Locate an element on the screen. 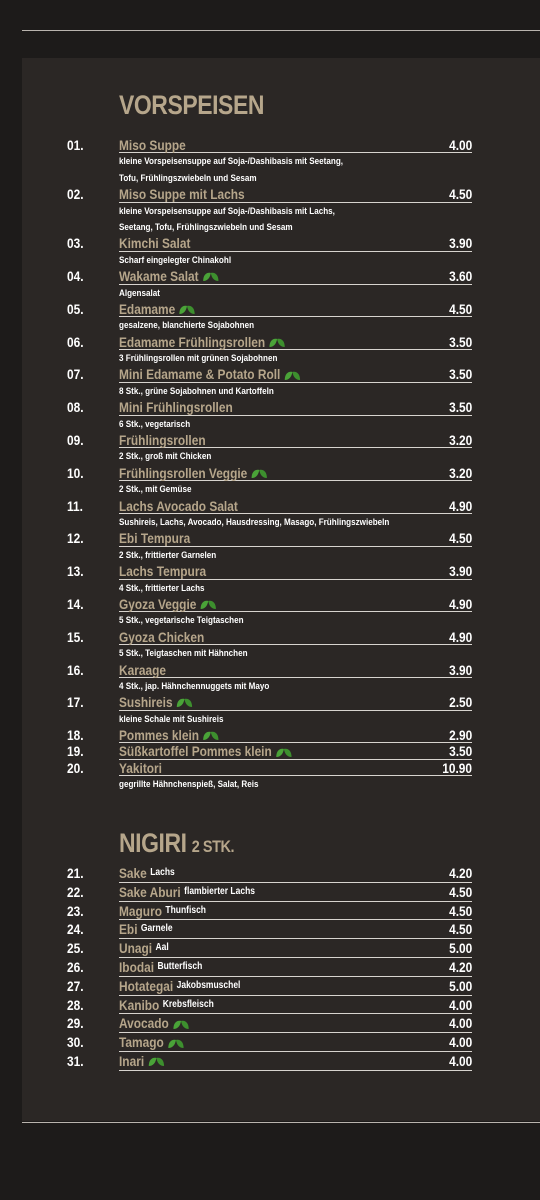 The width and height of the screenshot is (540, 1200). item-name: Mini Frühlingsrollen is located at coordinates (176, 407).